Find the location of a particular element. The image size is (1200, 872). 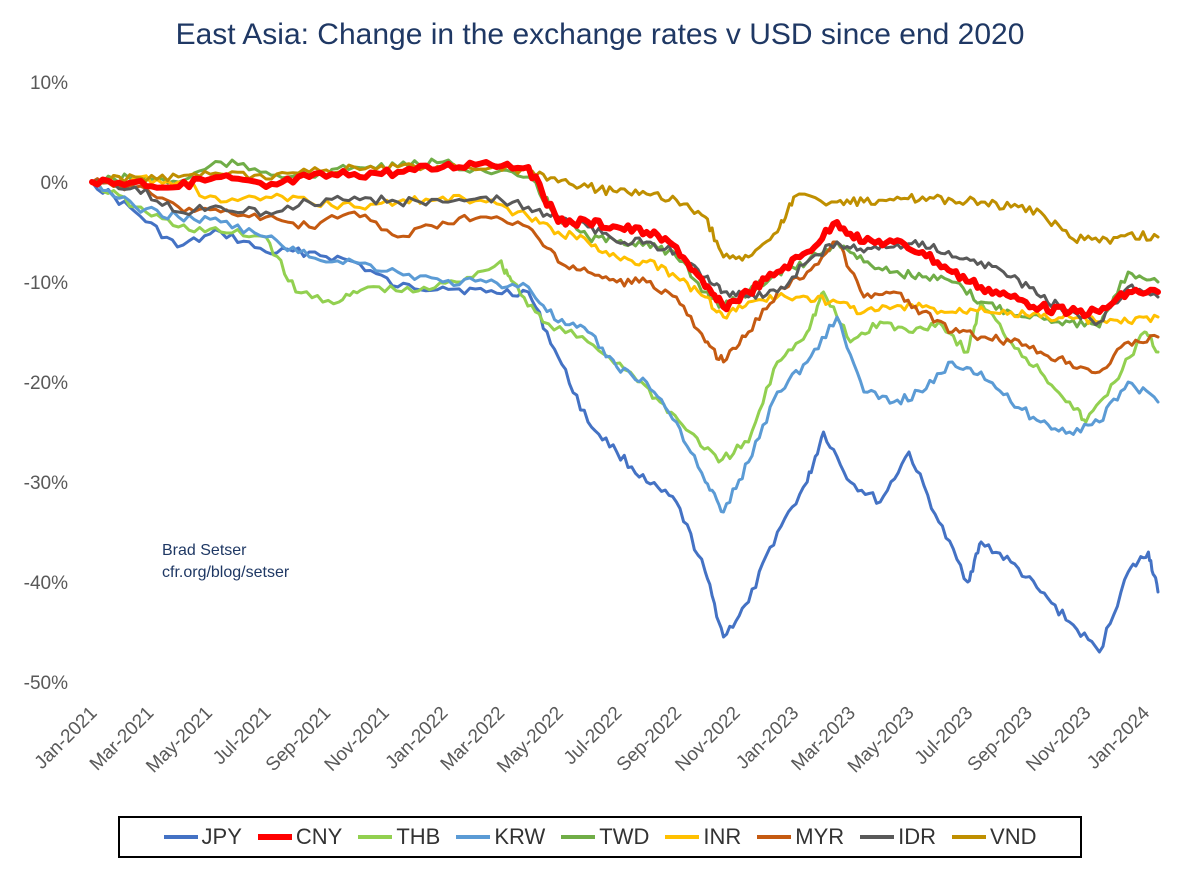

legend-item-myr: MYR is located at coordinates (800, 837).